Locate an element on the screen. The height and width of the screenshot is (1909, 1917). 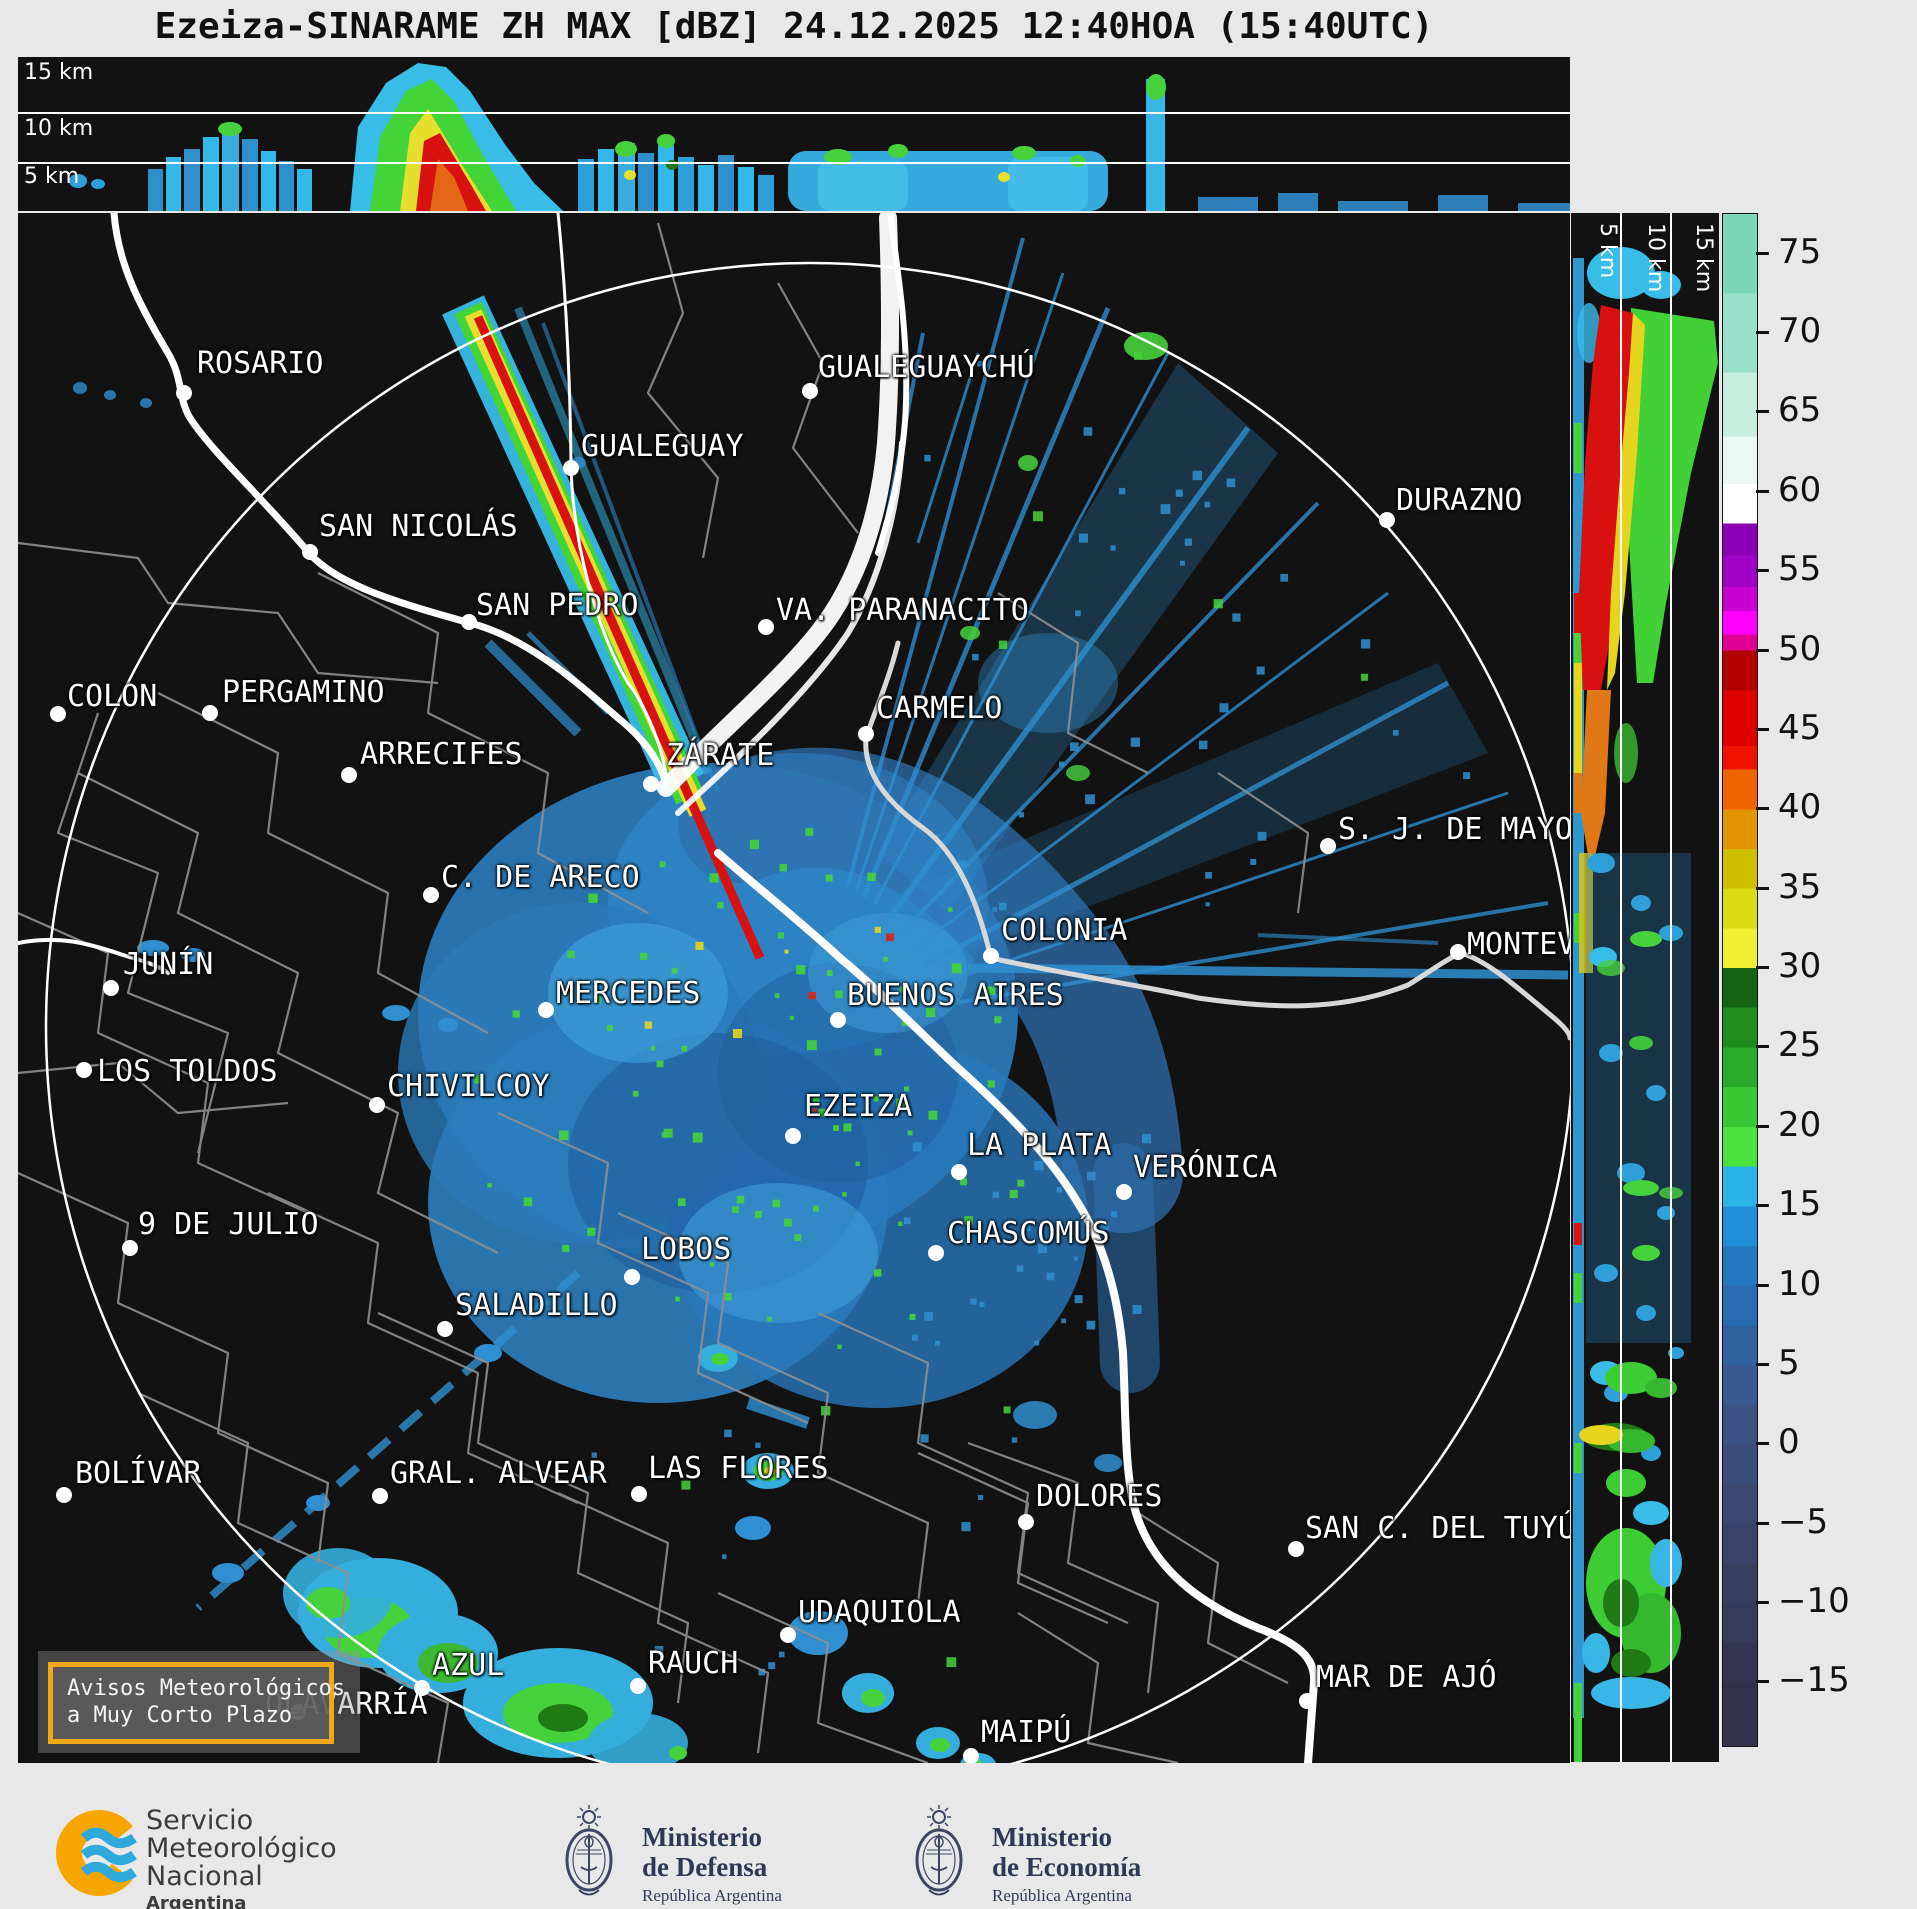
city-label: ROSARIO is located at coordinates (260, 363).